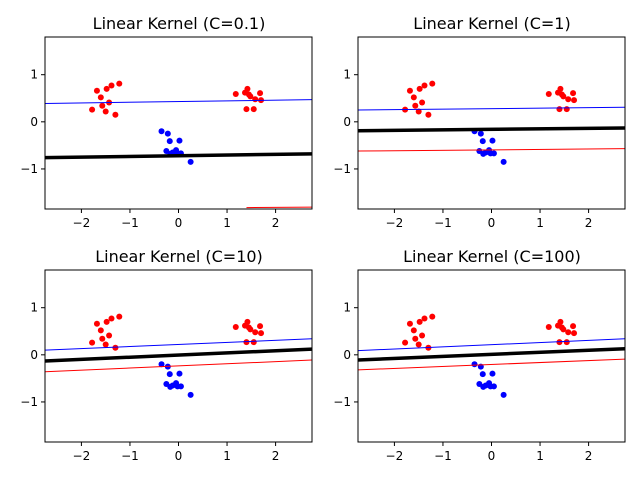  What do you see at coordinates (540, 223) in the screenshot?
I see `x-tick-label: 1` at bounding box center [540, 223].